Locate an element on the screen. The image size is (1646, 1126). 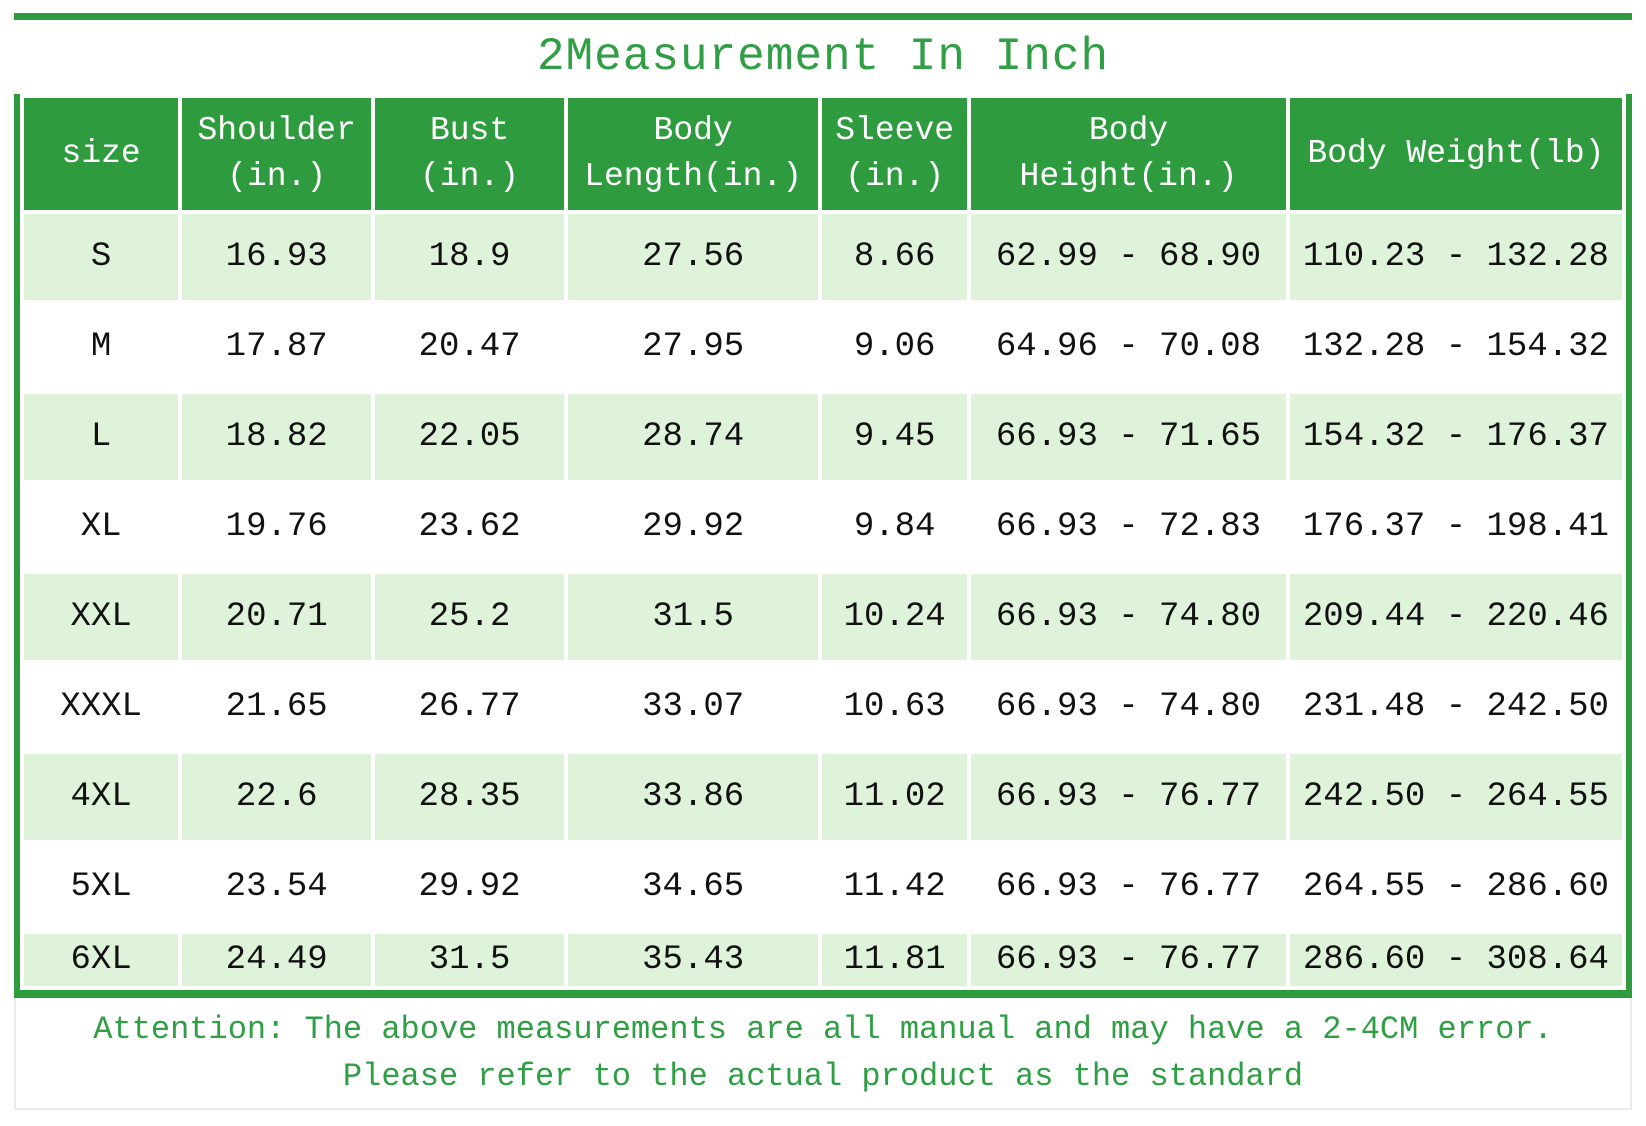
size-cell: XXL is located at coordinates (101, 617).